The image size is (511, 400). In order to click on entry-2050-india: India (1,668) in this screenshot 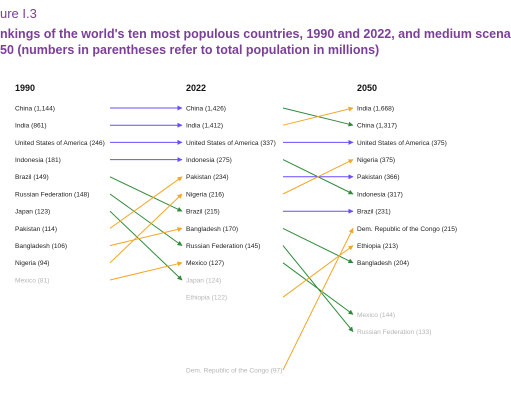, I will do `click(375, 108)`.